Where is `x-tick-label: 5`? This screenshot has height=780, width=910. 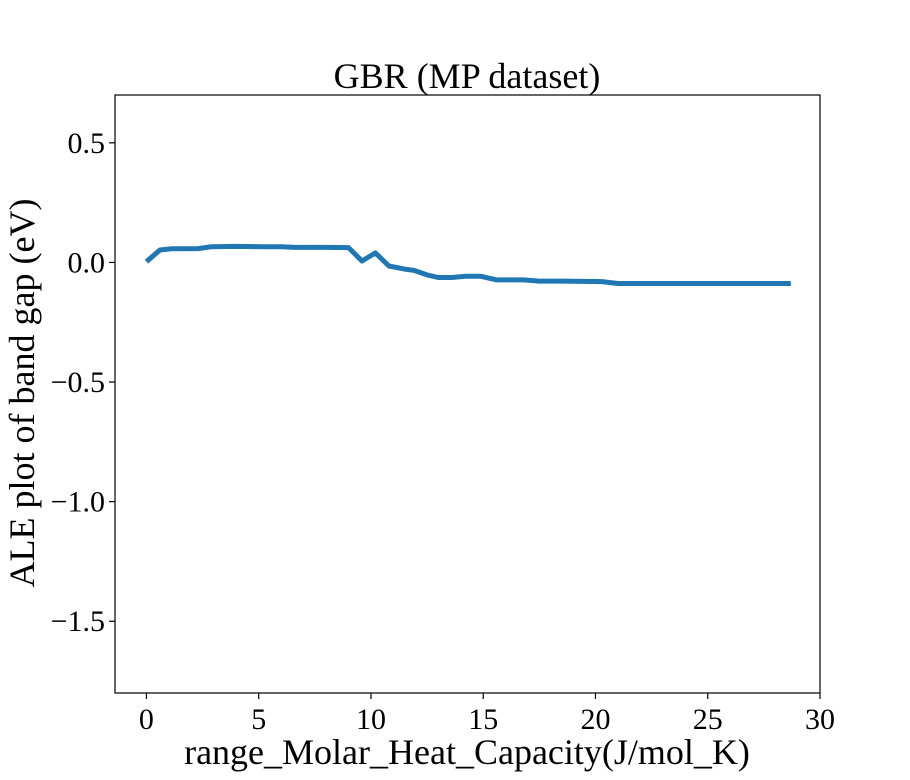 x-tick-label: 5 is located at coordinates (258, 719).